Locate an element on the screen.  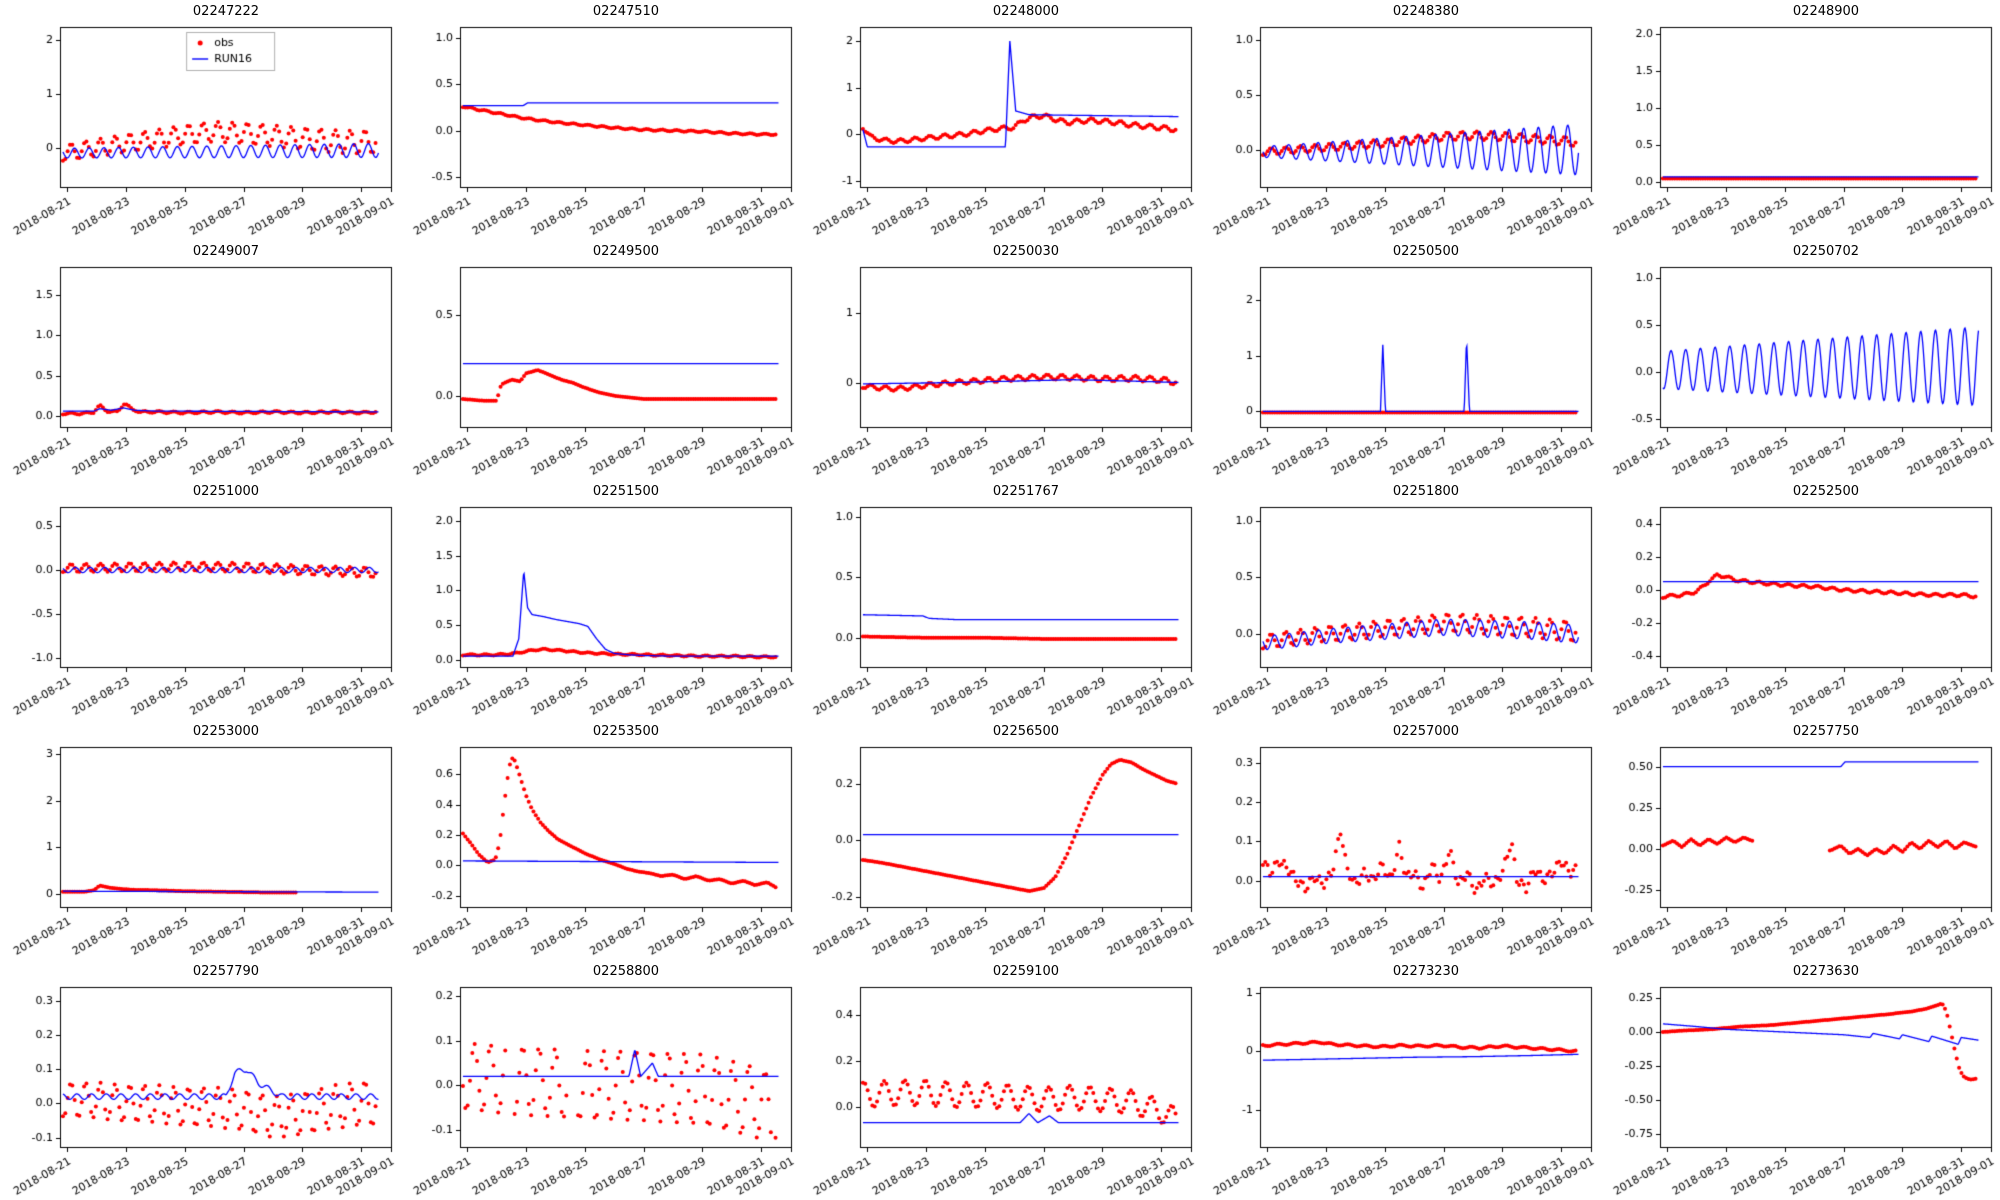
subplot-title: 02251767 is located at coordinates (1026, 491).